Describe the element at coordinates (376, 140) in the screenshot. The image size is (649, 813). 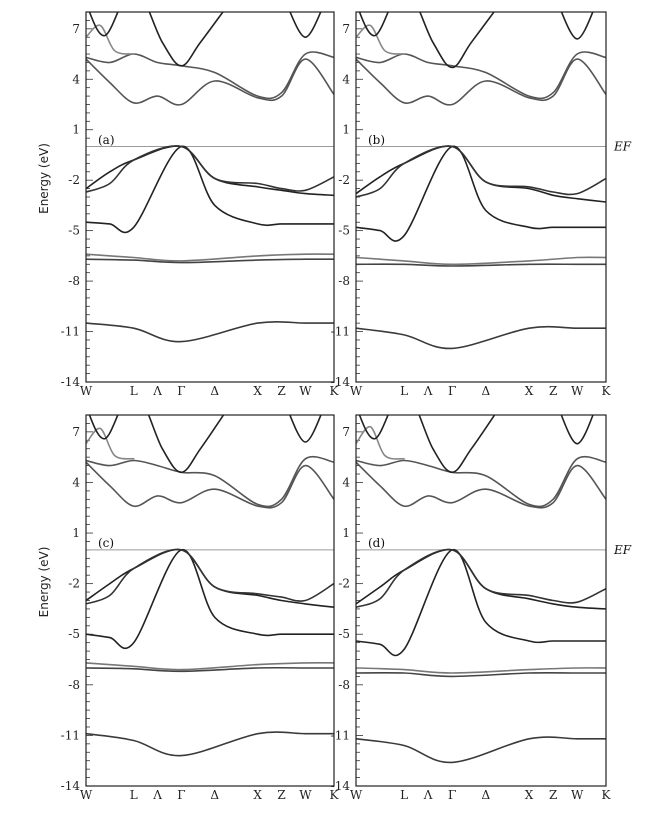
I see `panel-label: (b)` at that location.